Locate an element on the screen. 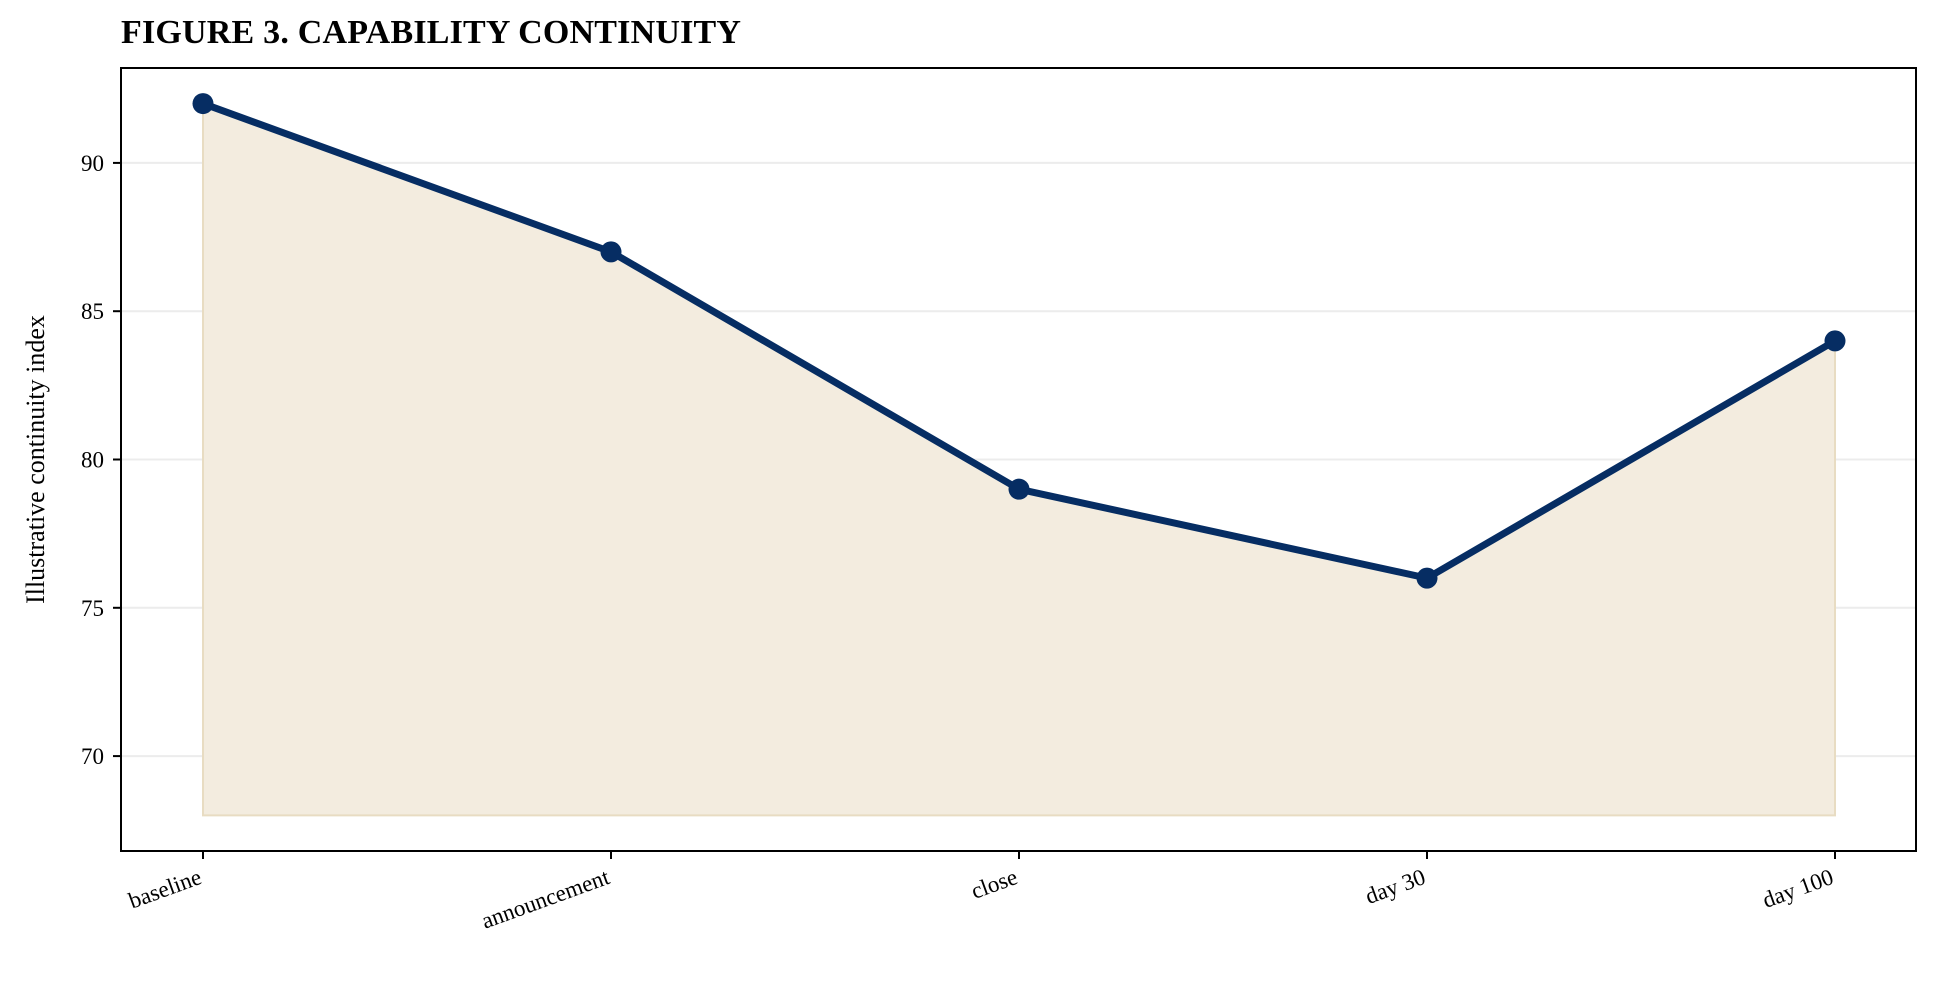 The image size is (1940, 987). y-axis-ticks: 70 75 80 85 90 is located at coordinates (101, 460).